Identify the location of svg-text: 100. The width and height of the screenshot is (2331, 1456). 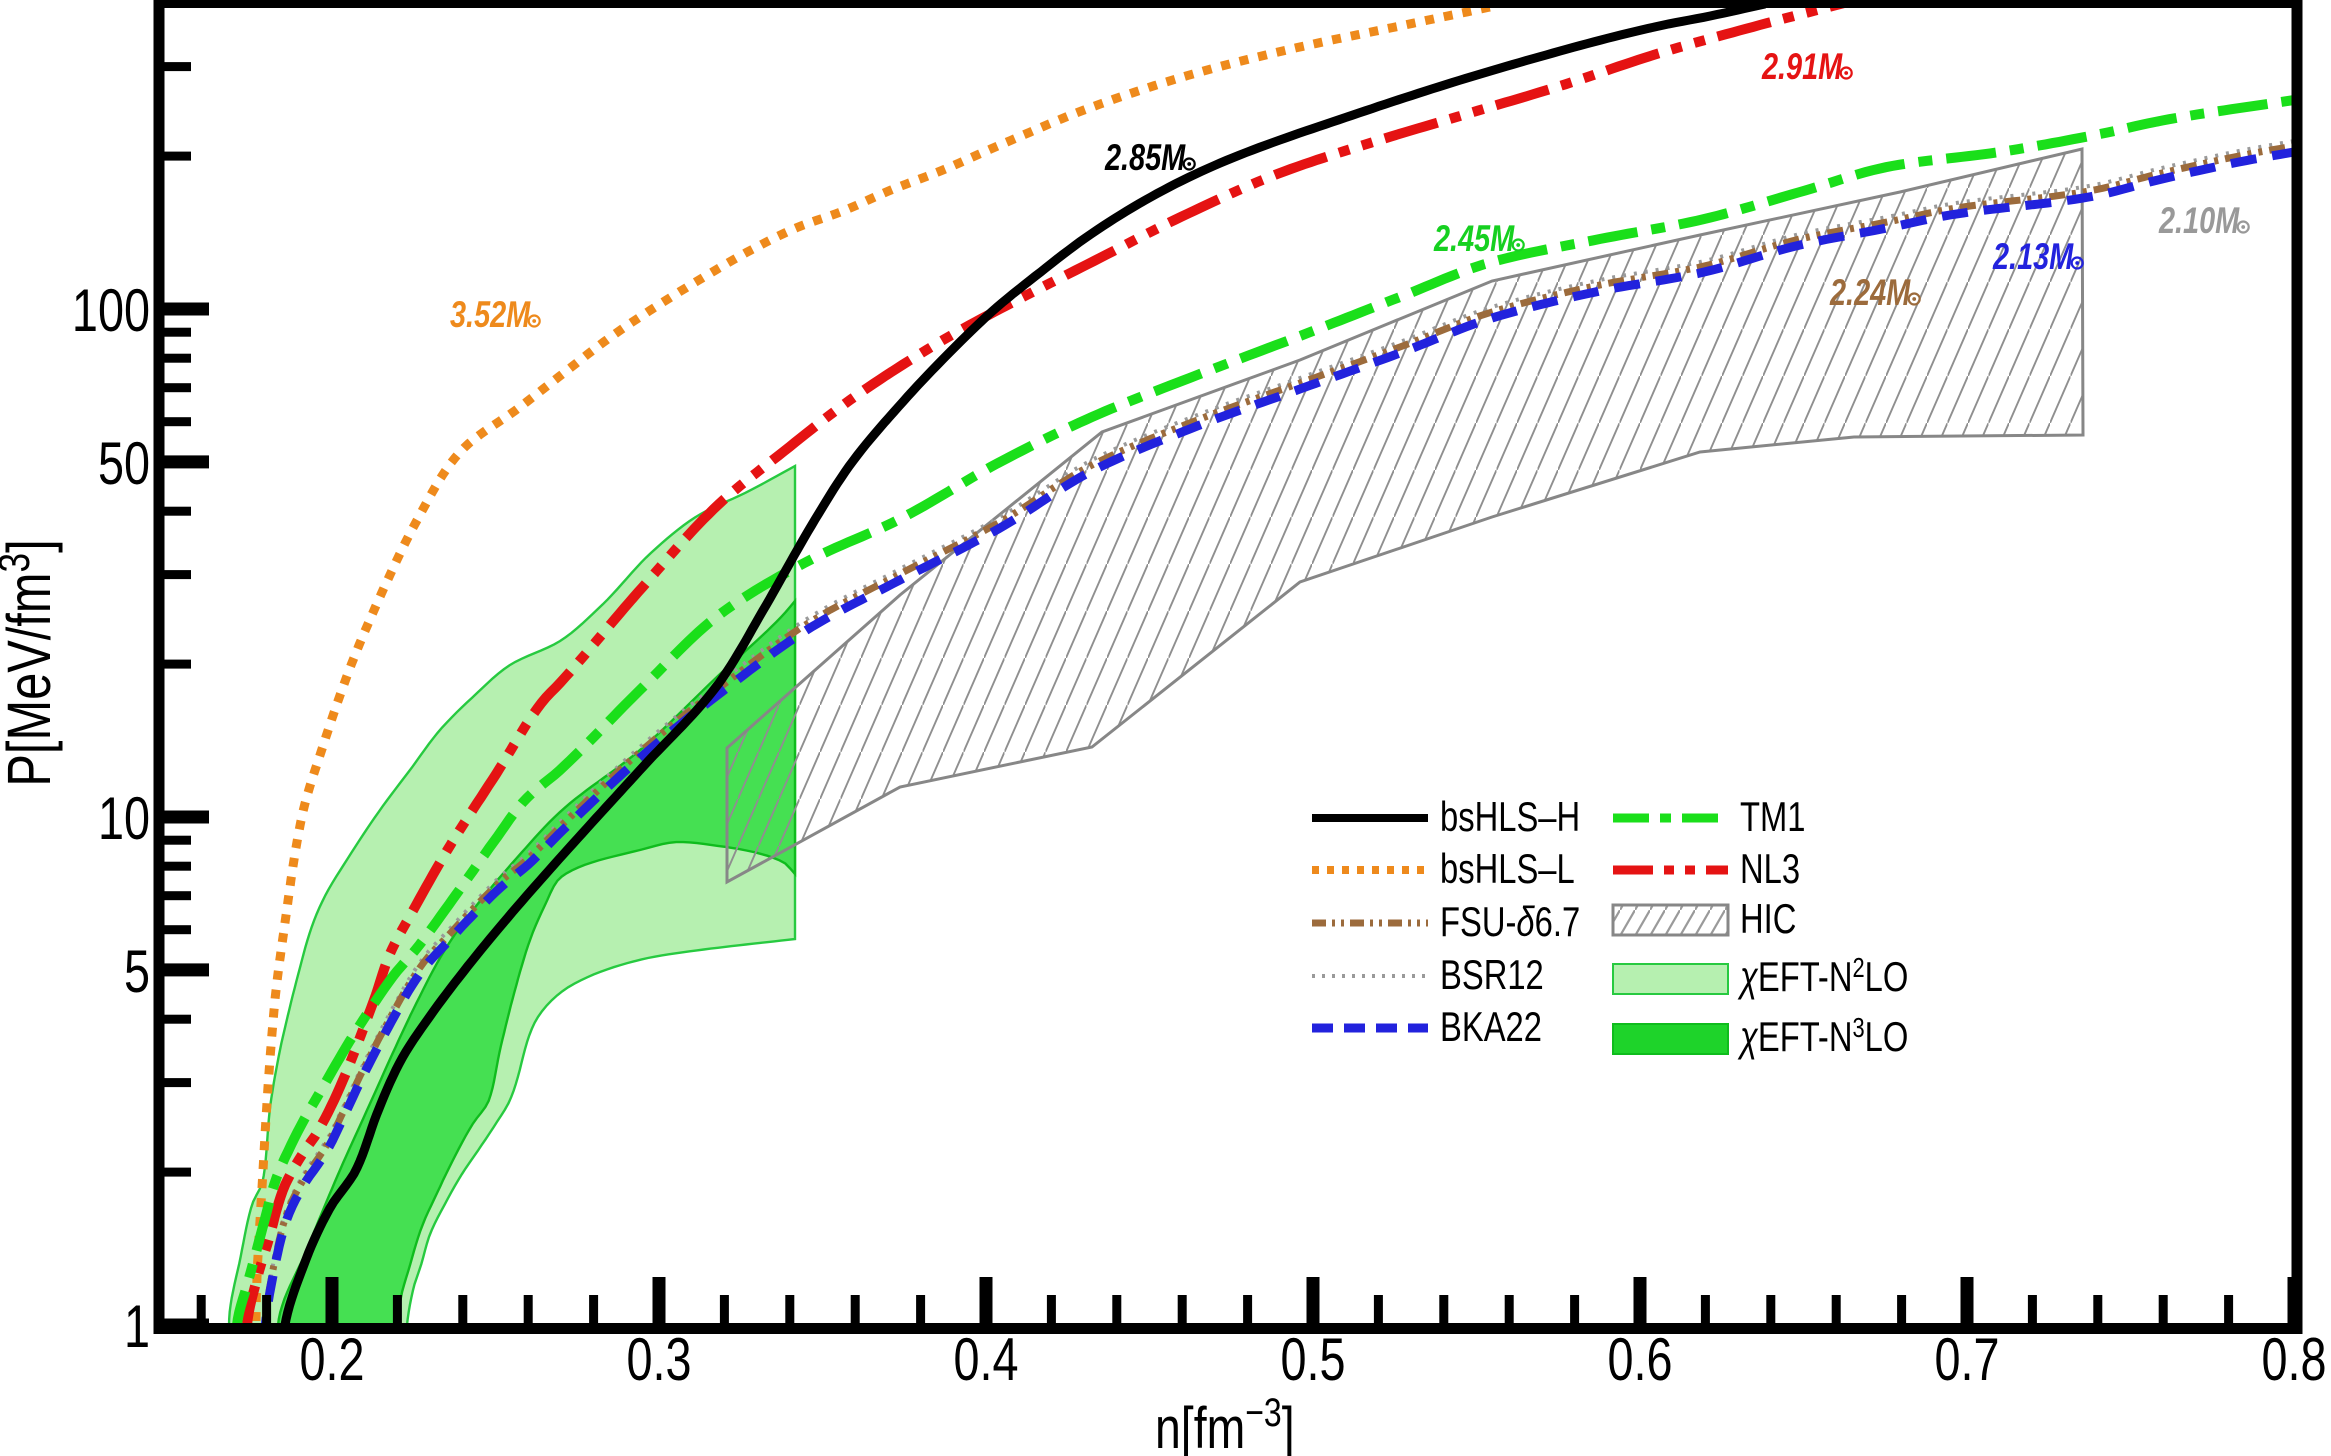
(111, 310).